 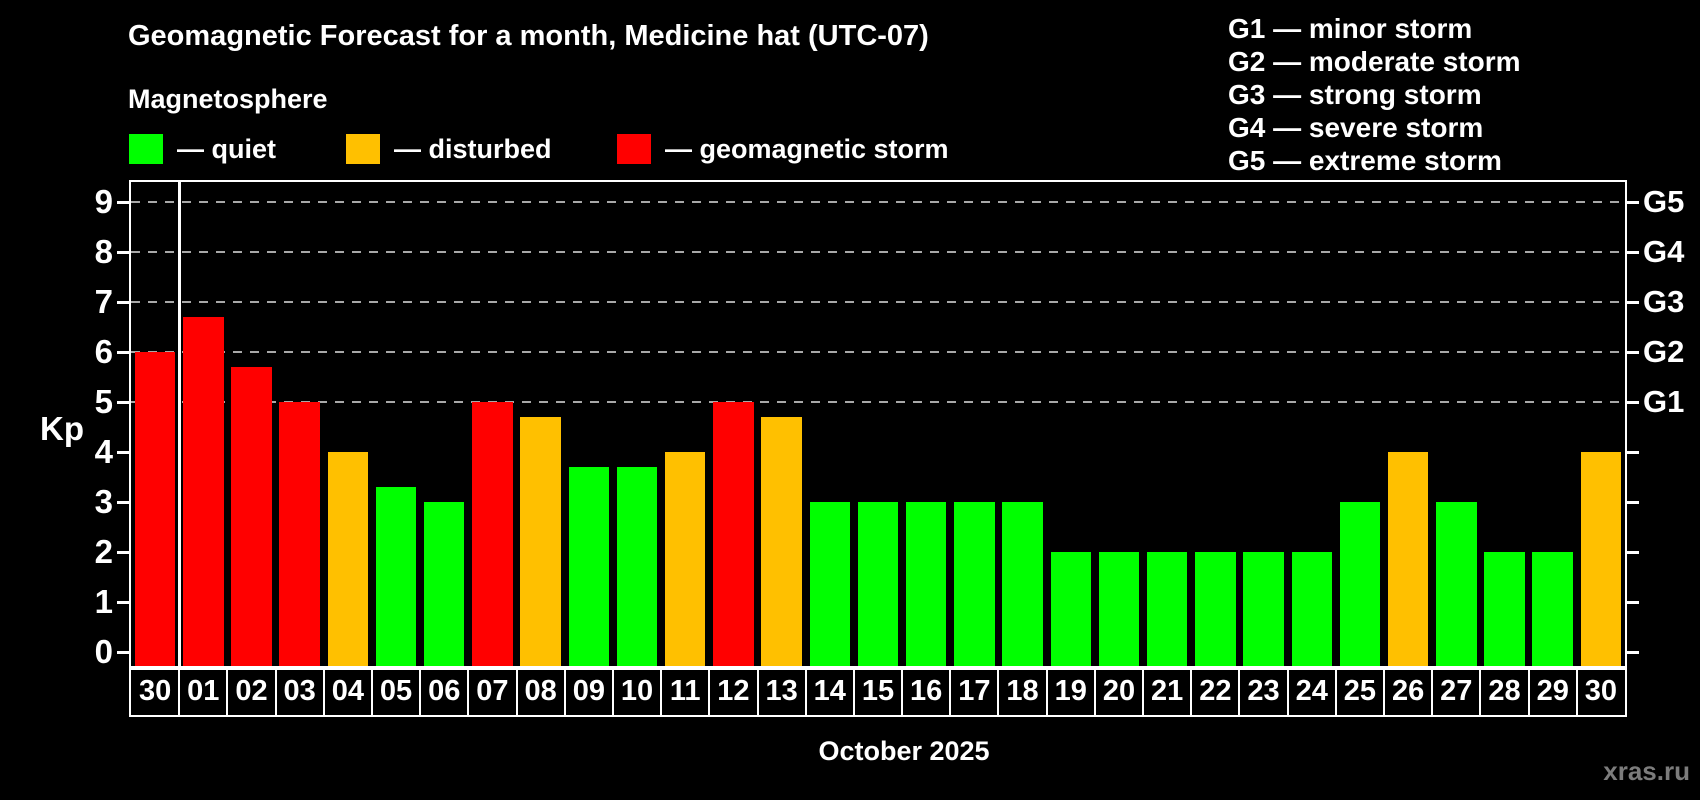 I want to click on day-label: 14, so click(x=829, y=691).